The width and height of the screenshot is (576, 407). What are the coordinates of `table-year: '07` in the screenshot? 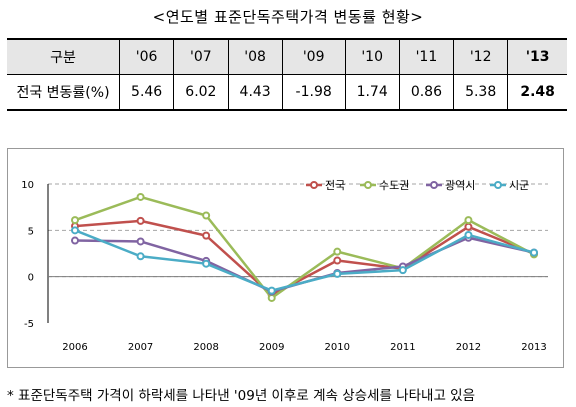 It's located at (201, 56).